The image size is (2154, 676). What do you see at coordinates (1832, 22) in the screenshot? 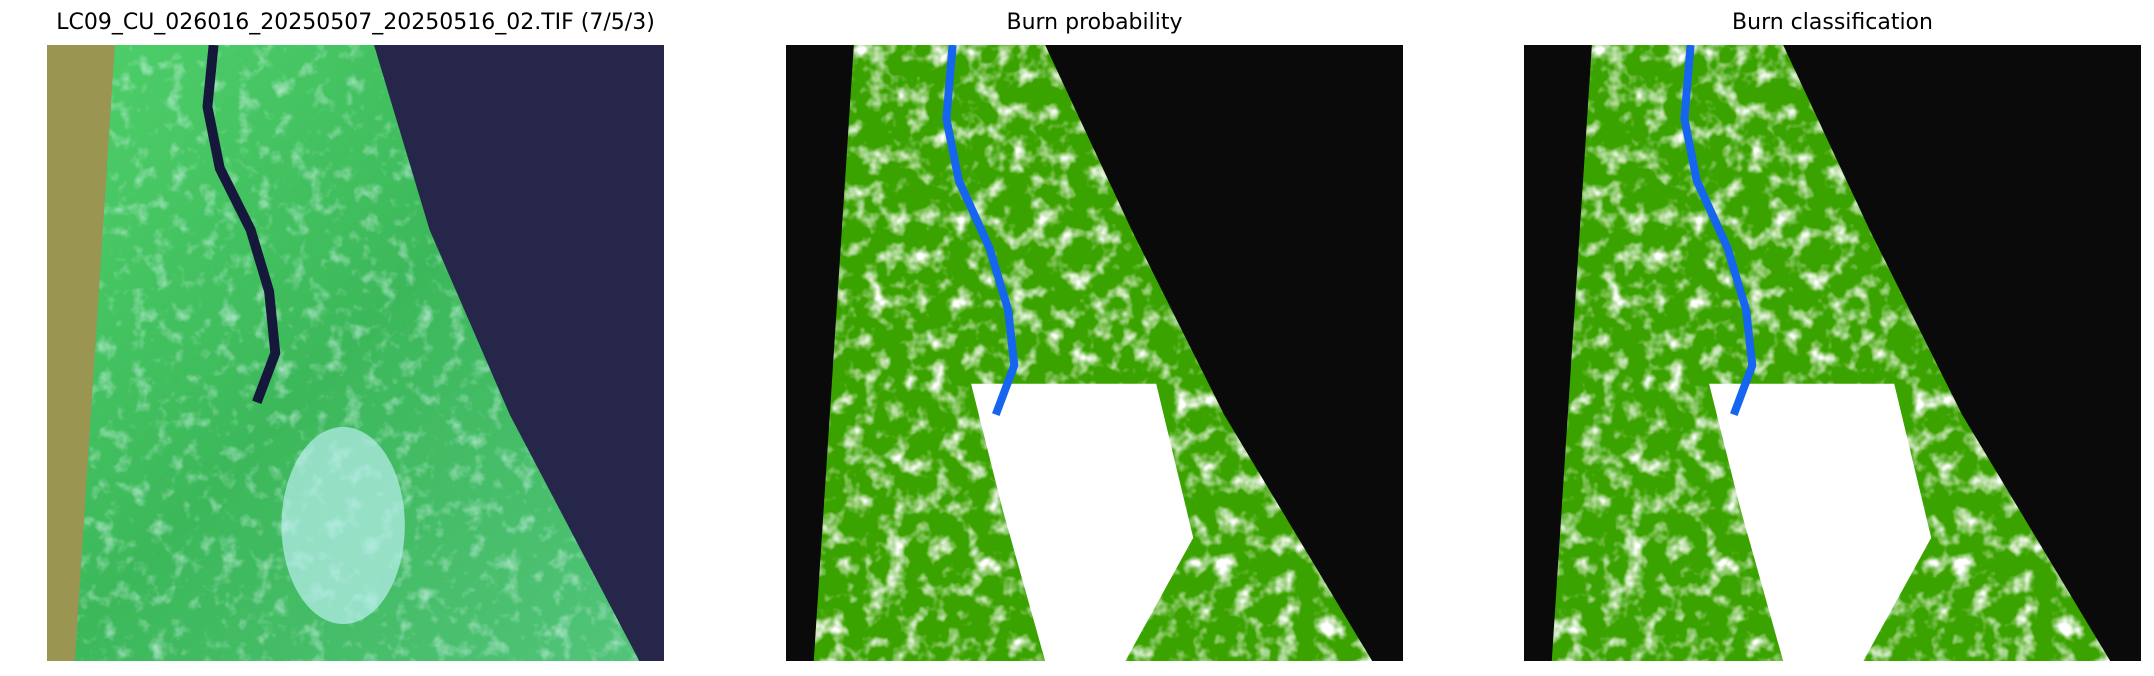
I see `panel-title-burn-classification: Burn classification` at bounding box center [1832, 22].